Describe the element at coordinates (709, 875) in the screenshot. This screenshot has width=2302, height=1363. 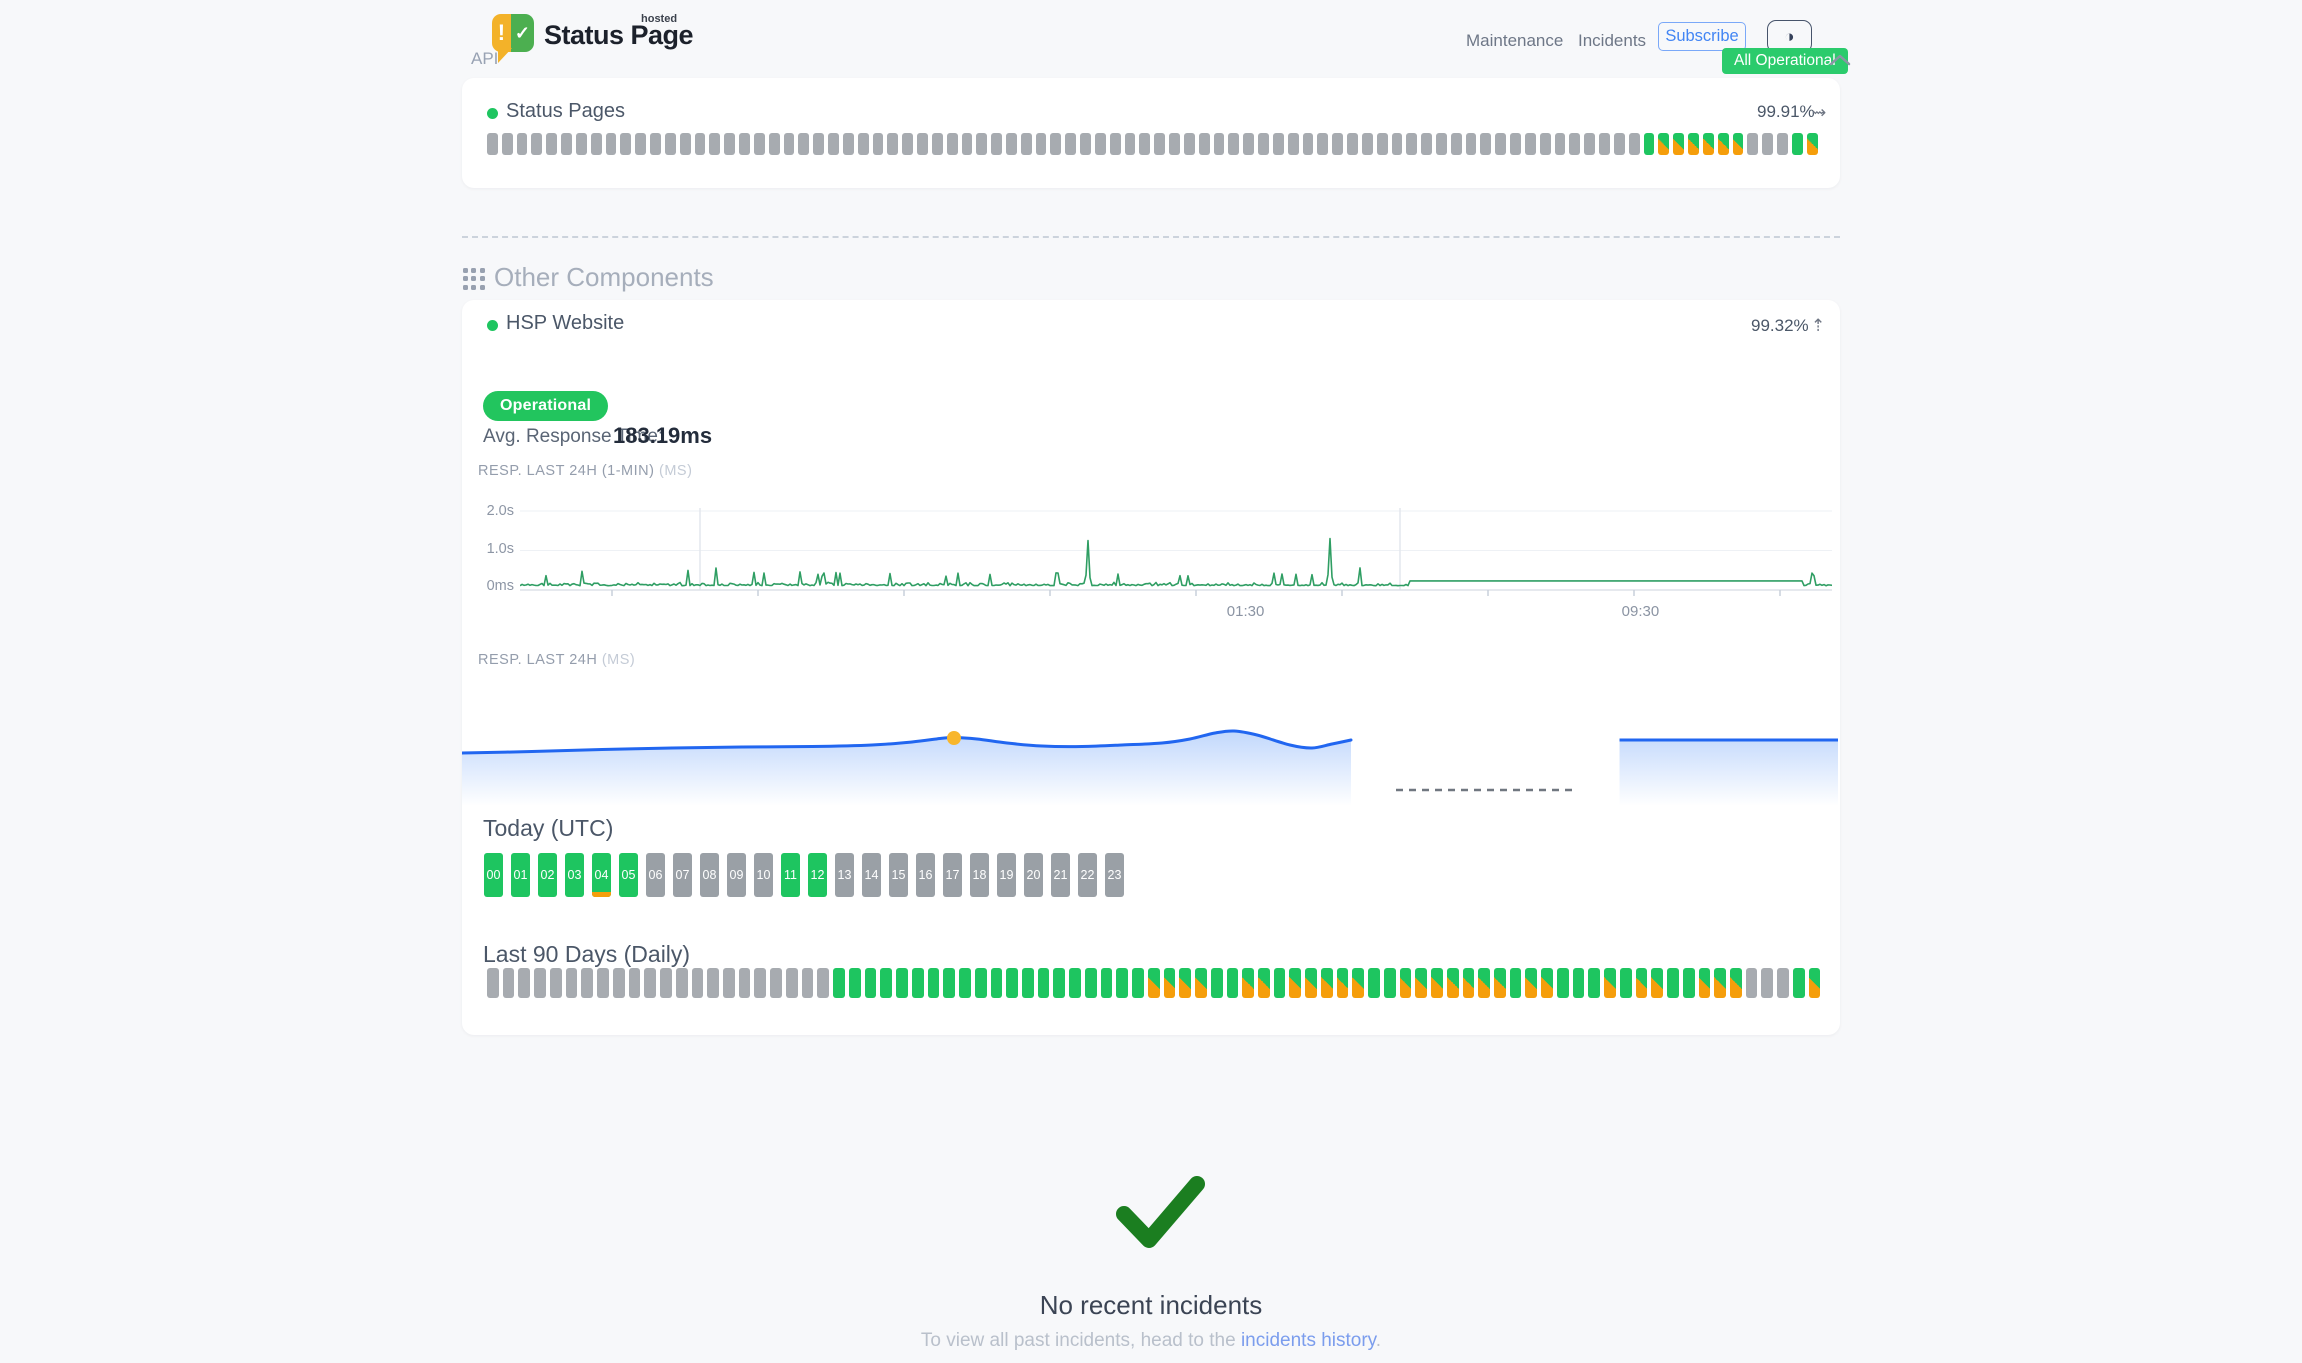
I see `hour-block-08: 08` at that location.